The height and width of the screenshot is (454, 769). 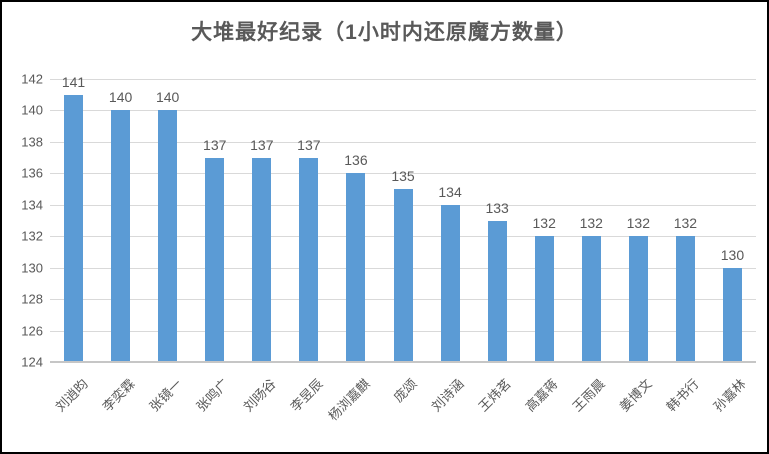 I want to click on chart-title: 大堆最好纪录（1小时内还原魔方数量）, so click(x=384, y=32).